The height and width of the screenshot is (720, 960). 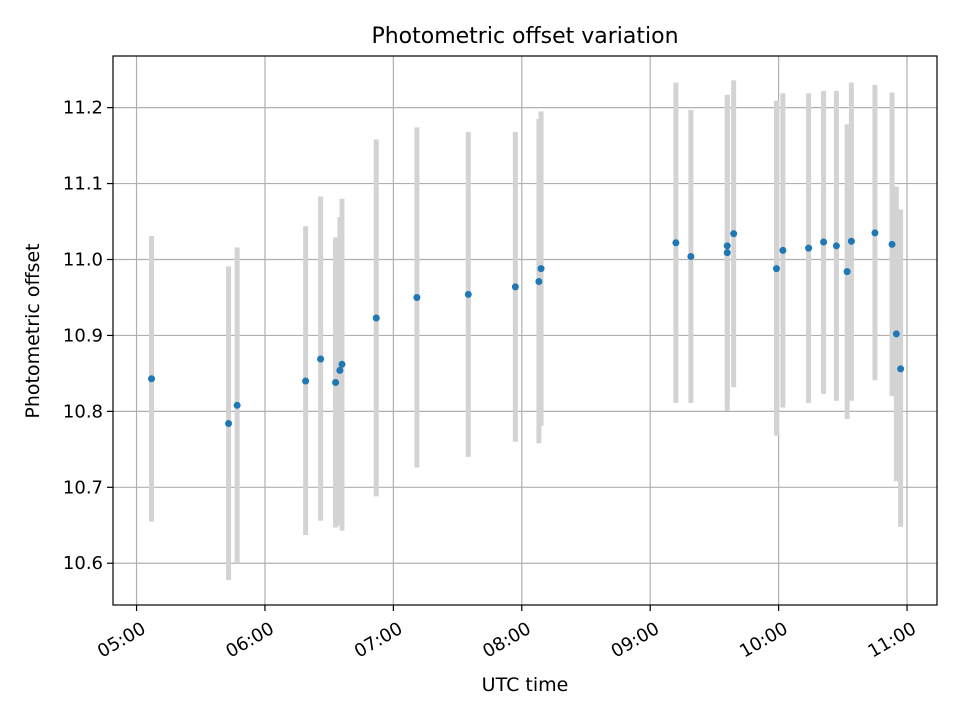 I want to click on chart-title: Photometric offset variation, so click(x=524, y=36).